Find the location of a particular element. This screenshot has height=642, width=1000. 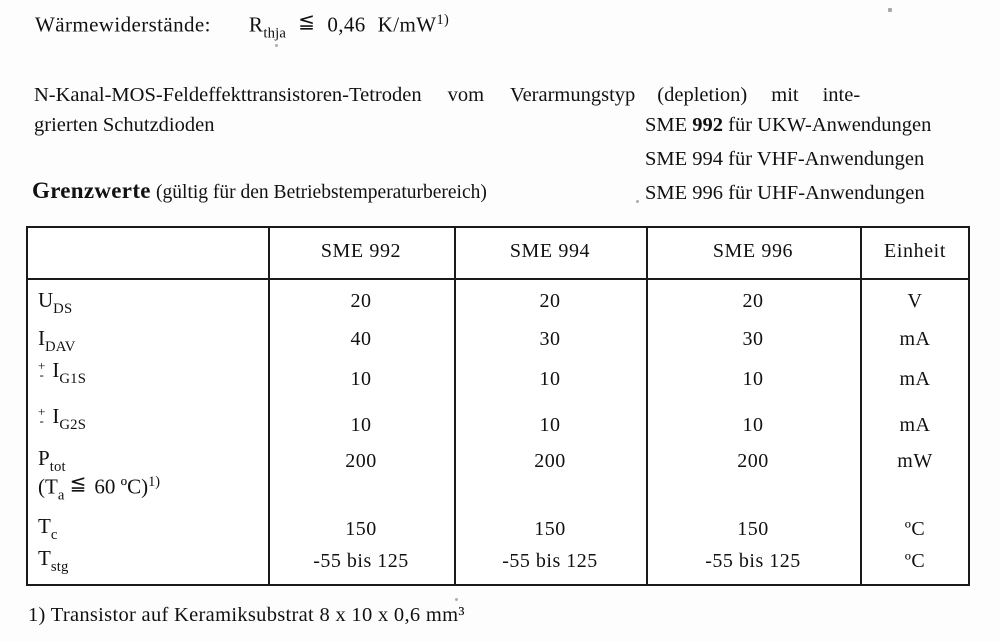

type-entry-sme-996: SME 996 für UHF-Anwendungen is located at coordinates (785, 193).